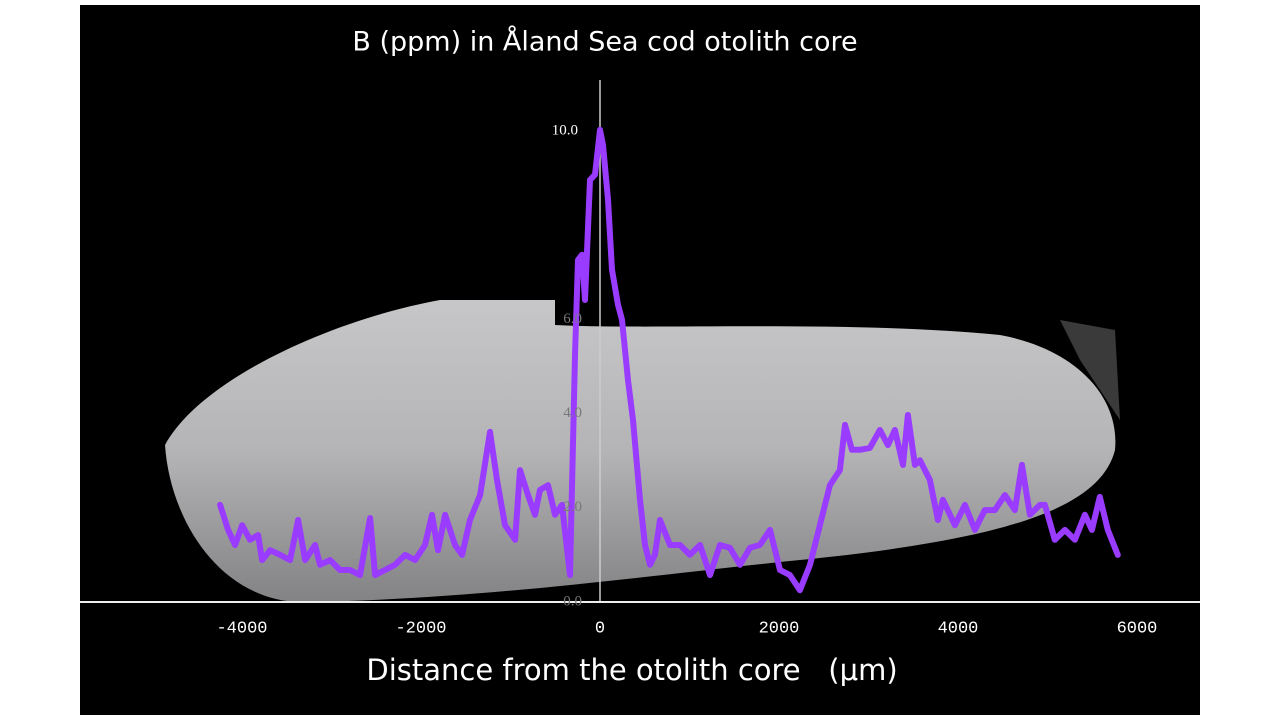 The width and height of the screenshot is (1280, 720). I want to click on x-tick-label: 0, so click(600, 628).